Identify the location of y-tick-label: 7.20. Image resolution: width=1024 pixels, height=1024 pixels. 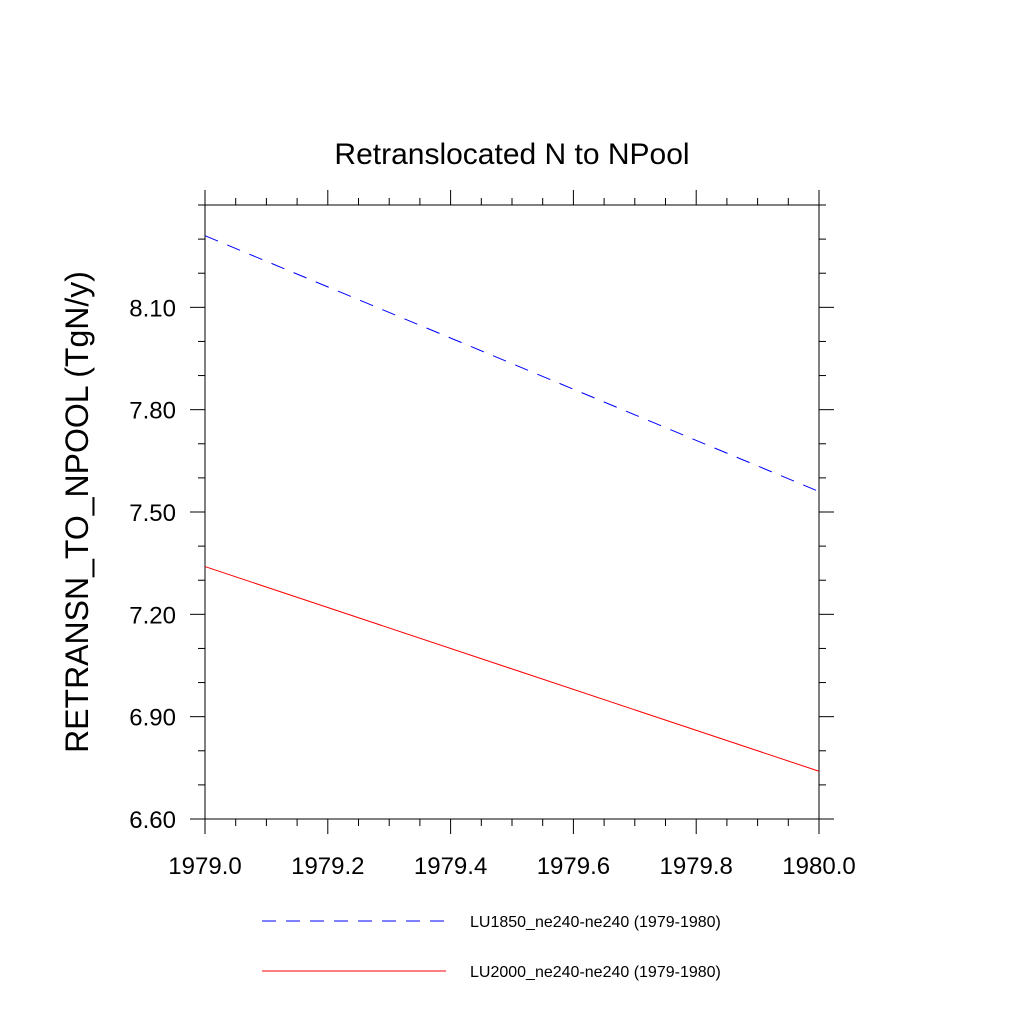
(152, 615).